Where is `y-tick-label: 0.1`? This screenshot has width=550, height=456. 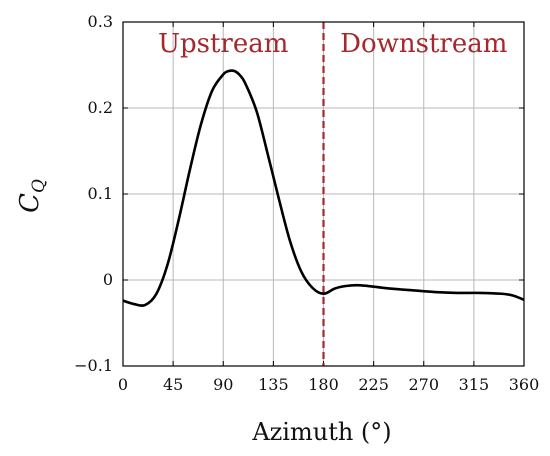
y-tick-label: 0.1 is located at coordinates (100, 193).